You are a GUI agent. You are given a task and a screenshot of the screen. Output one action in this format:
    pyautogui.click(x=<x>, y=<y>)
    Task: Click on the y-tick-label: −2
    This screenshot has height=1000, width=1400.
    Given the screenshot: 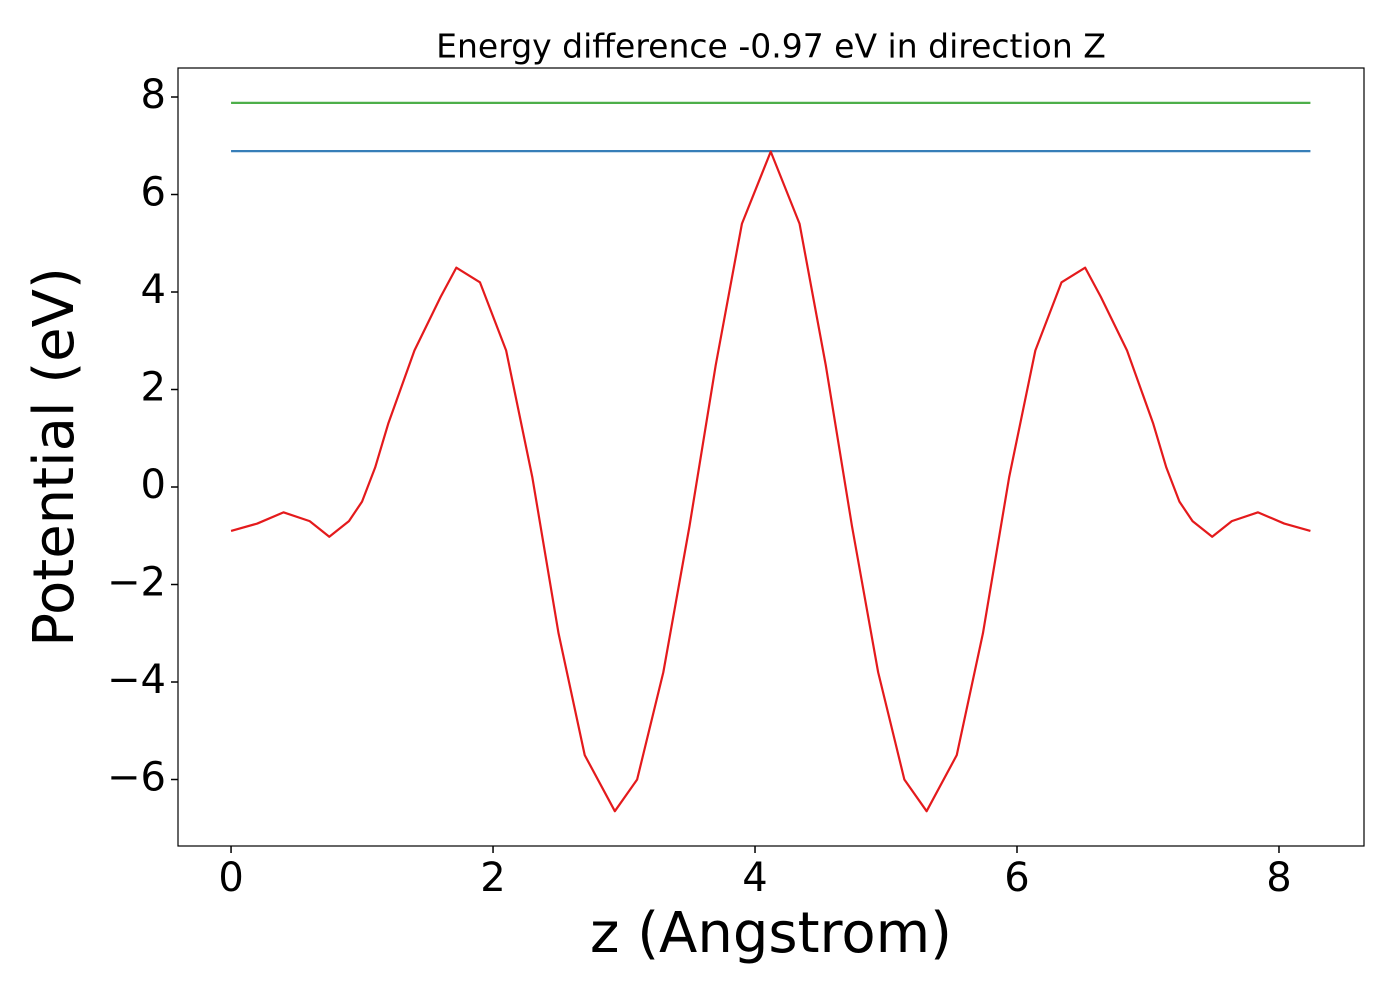 What is the action you would take?
    pyautogui.click(x=136, y=583)
    